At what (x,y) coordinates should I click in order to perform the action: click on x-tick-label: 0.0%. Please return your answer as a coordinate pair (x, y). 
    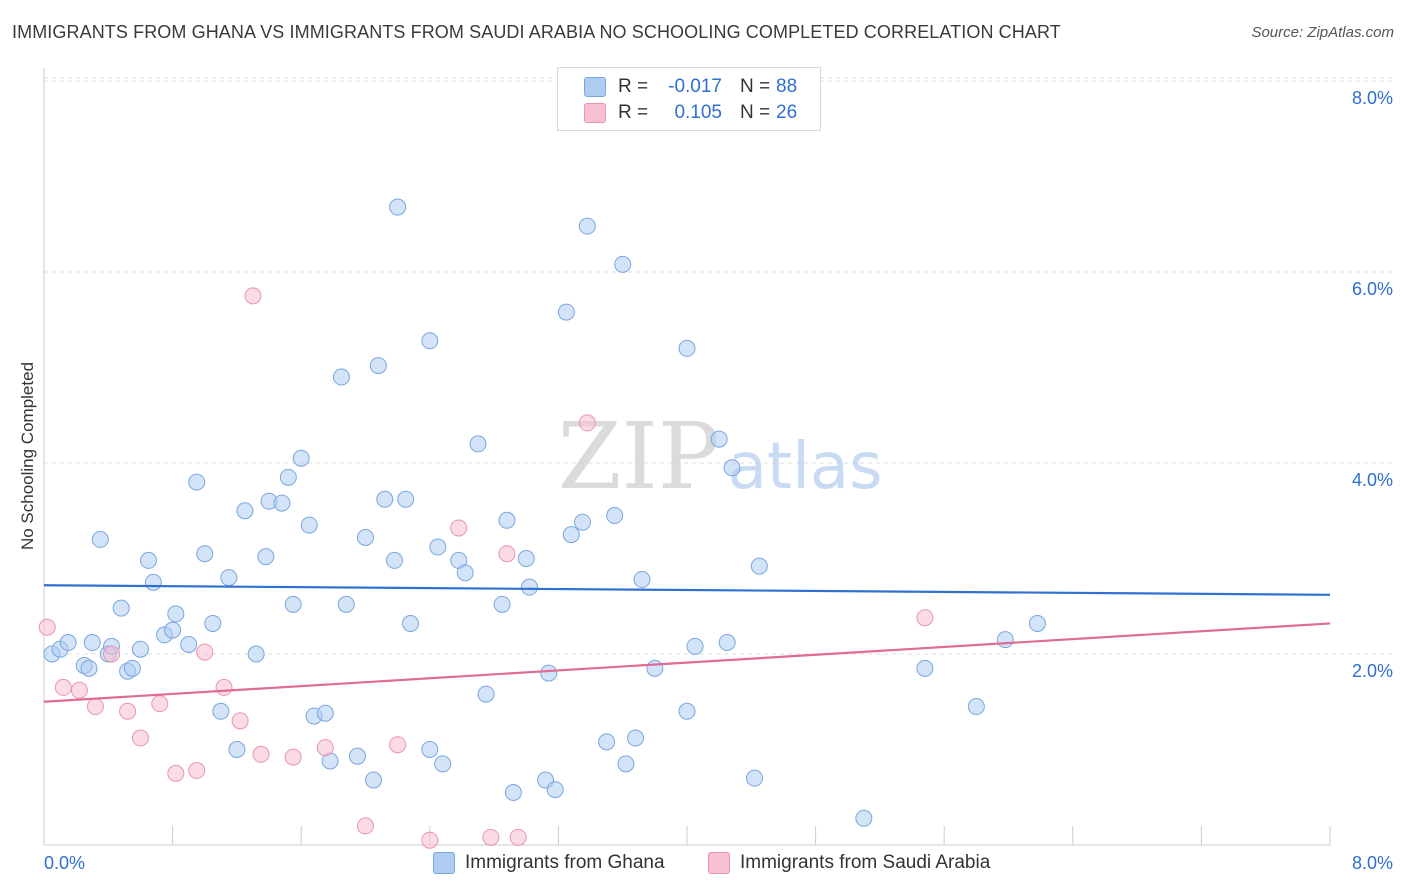
    Looking at the image, I should click on (64, 863).